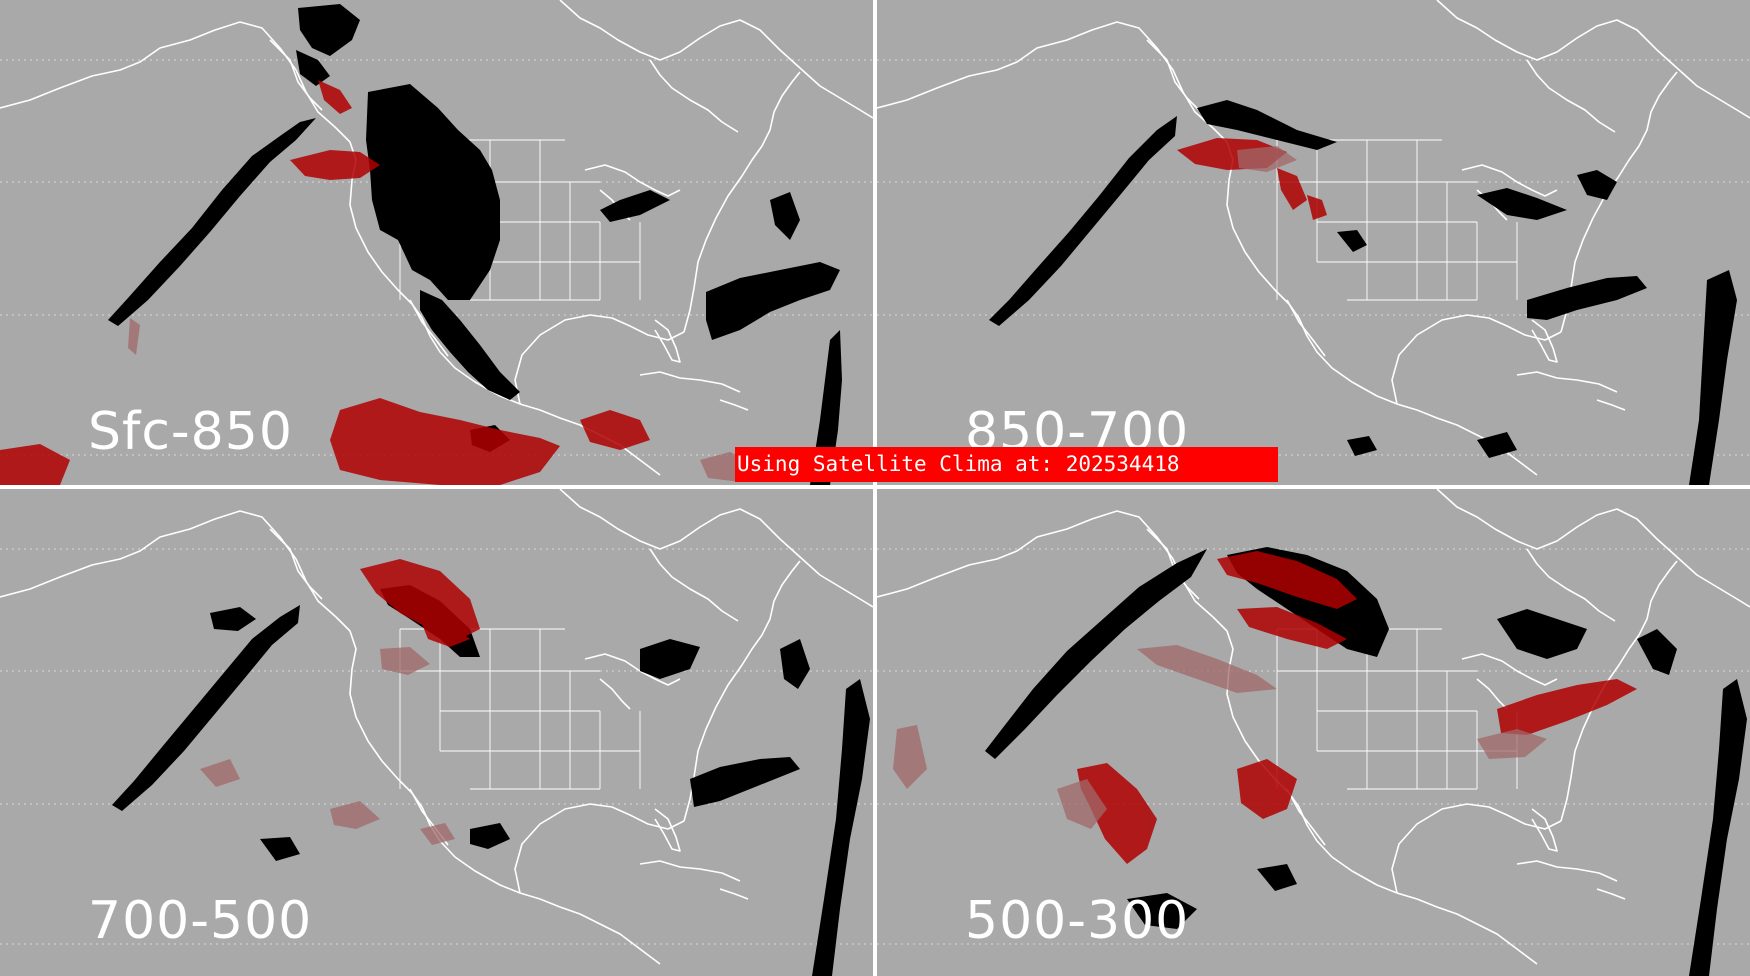 The width and height of the screenshot is (1750, 976). Describe the element at coordinates (1077, 921) in the screenshot. I see `layer-label: 500-300` at that location.